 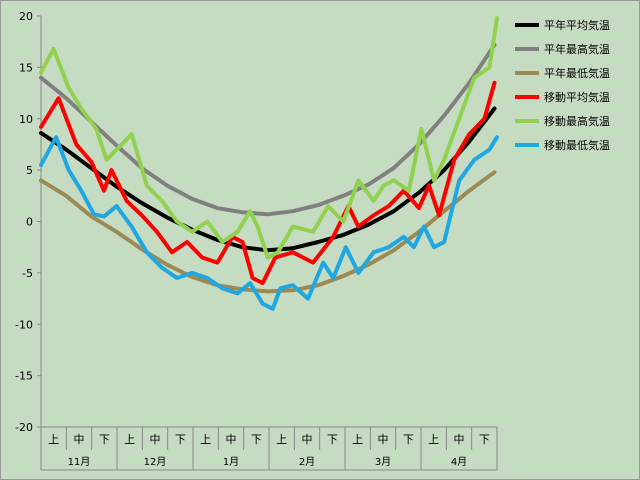 I want to click on legend-label: 平年平均気温, so click(x=577, y=25).